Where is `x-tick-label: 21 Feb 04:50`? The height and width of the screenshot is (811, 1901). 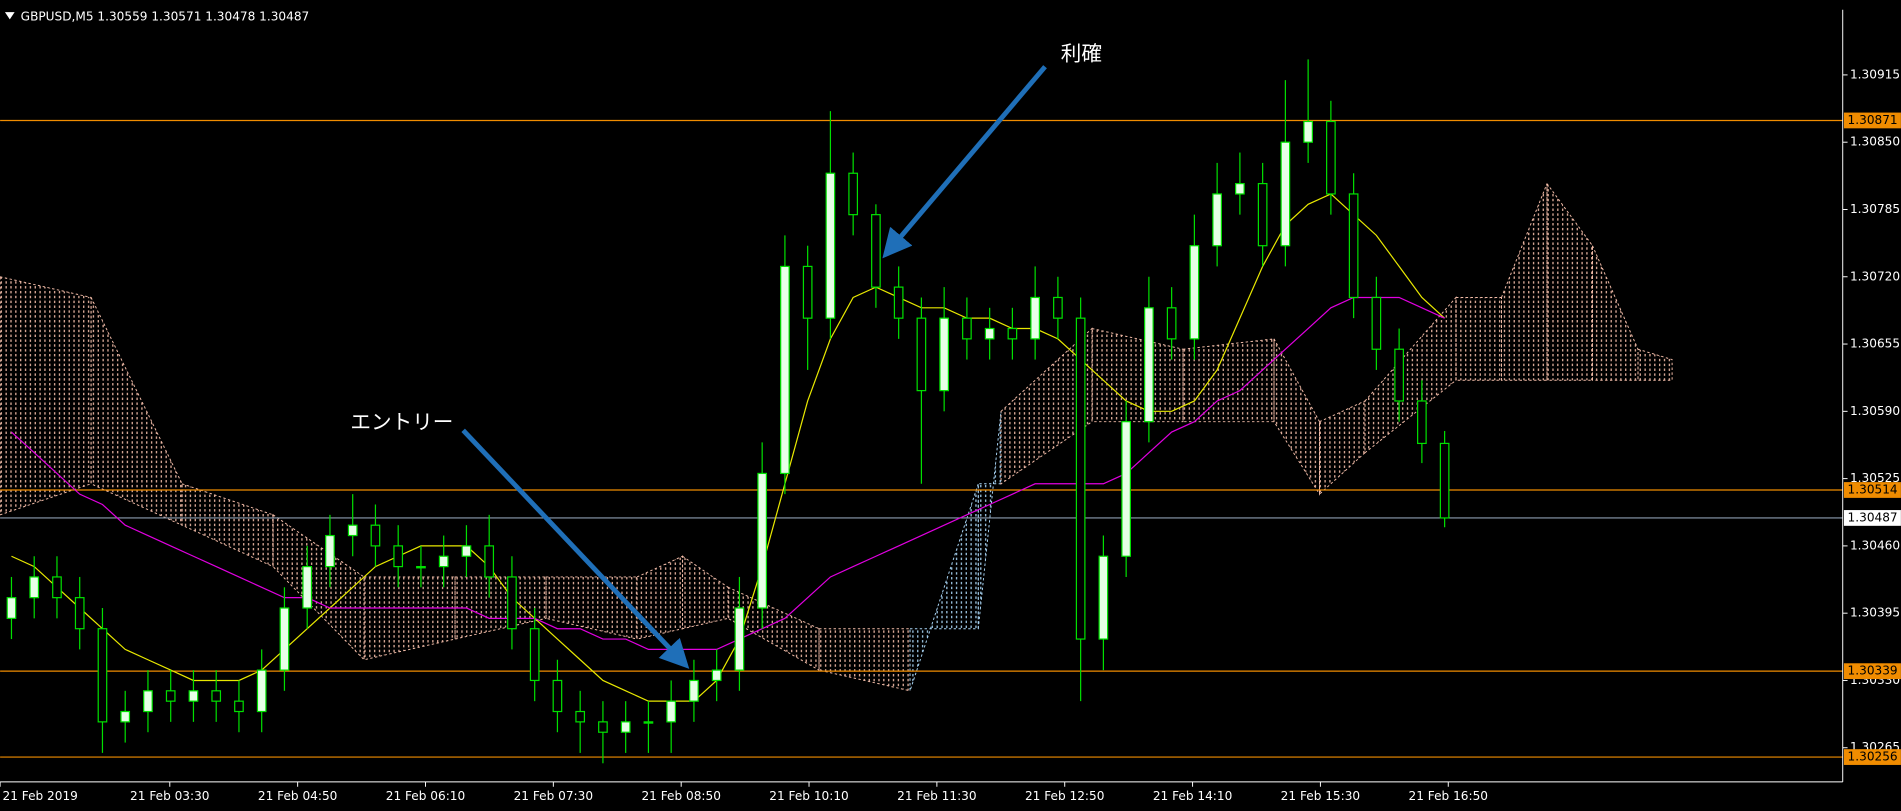
x-tick-label: 21 Feb 04:50 is located at coordinates (297, 796).